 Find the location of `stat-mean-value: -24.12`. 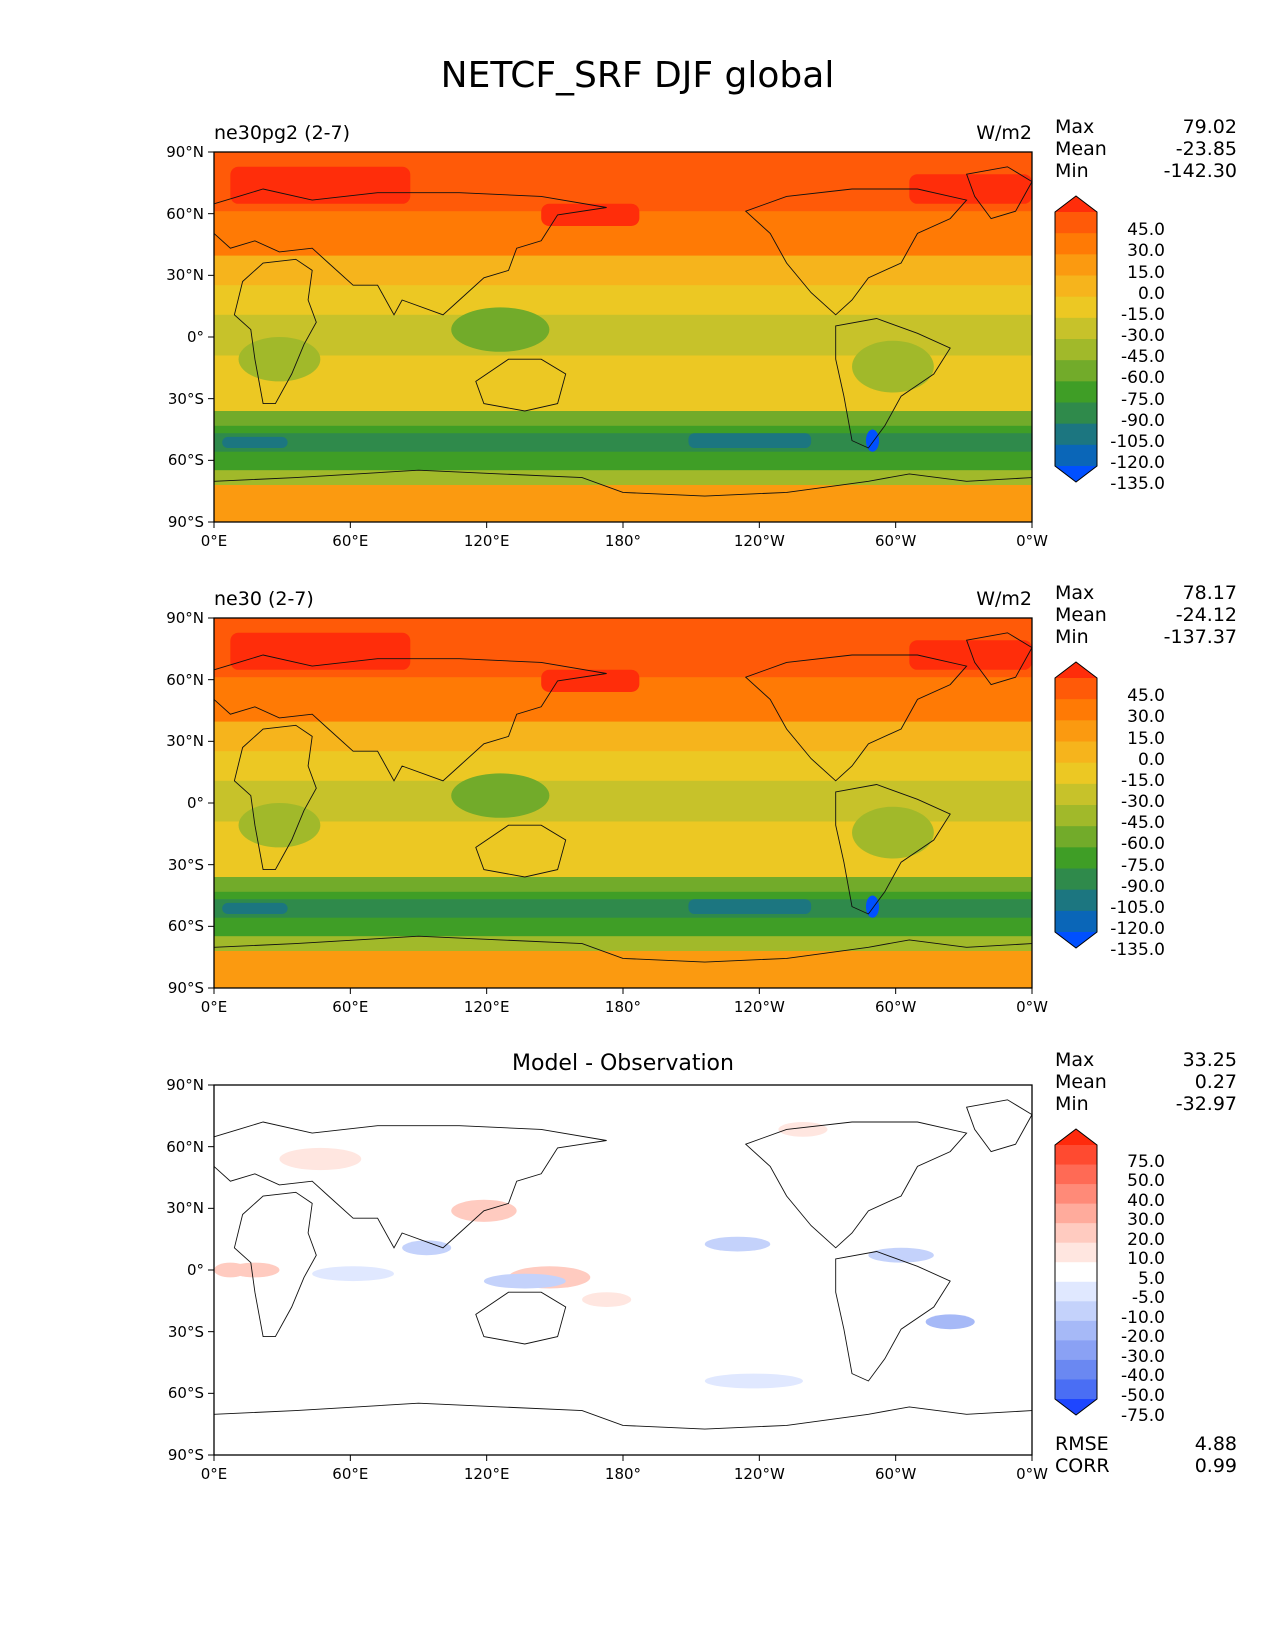

stat-mean-value: -24.12 is located at coordinates (1206, 615).